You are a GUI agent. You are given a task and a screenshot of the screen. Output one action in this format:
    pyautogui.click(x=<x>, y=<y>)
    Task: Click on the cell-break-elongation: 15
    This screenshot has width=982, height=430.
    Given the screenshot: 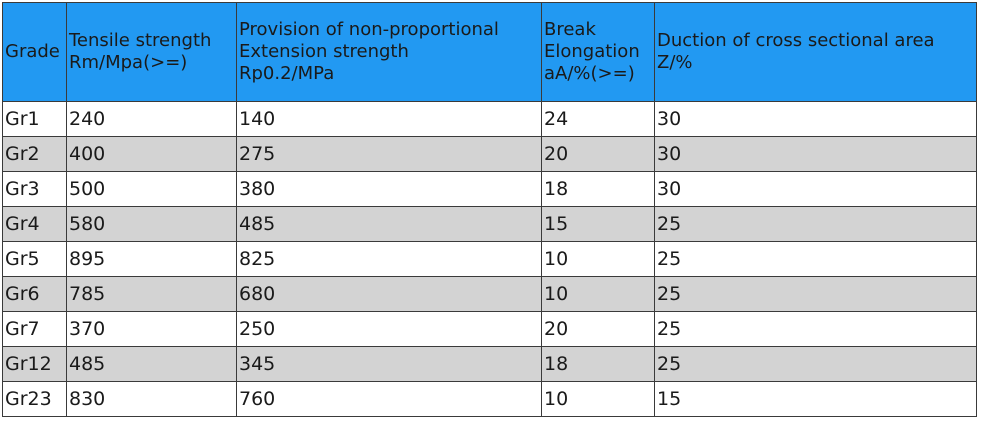 What is the action you would take?
    pyautogui.click(x=598, y=224)
    